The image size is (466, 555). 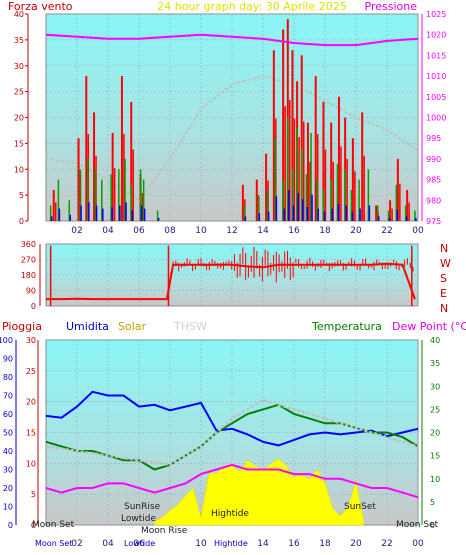 I want to click on humidity-axis-tick: 20, so click(x=8, y=488).